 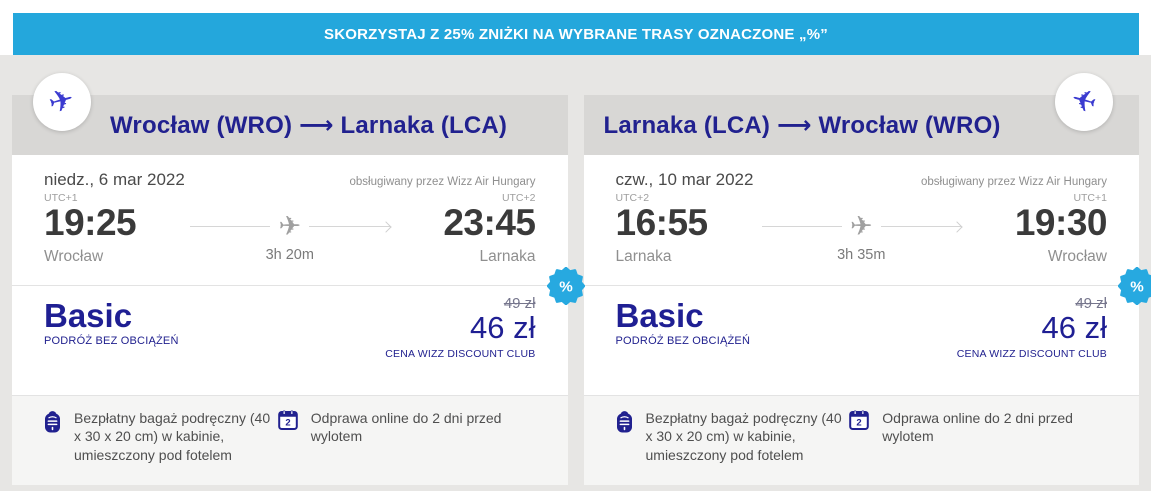 What do you see at coordinates (632, 198) in the screenshot?
I see `departure-utc-label: UTC+2` at bounding box center [632, 198].